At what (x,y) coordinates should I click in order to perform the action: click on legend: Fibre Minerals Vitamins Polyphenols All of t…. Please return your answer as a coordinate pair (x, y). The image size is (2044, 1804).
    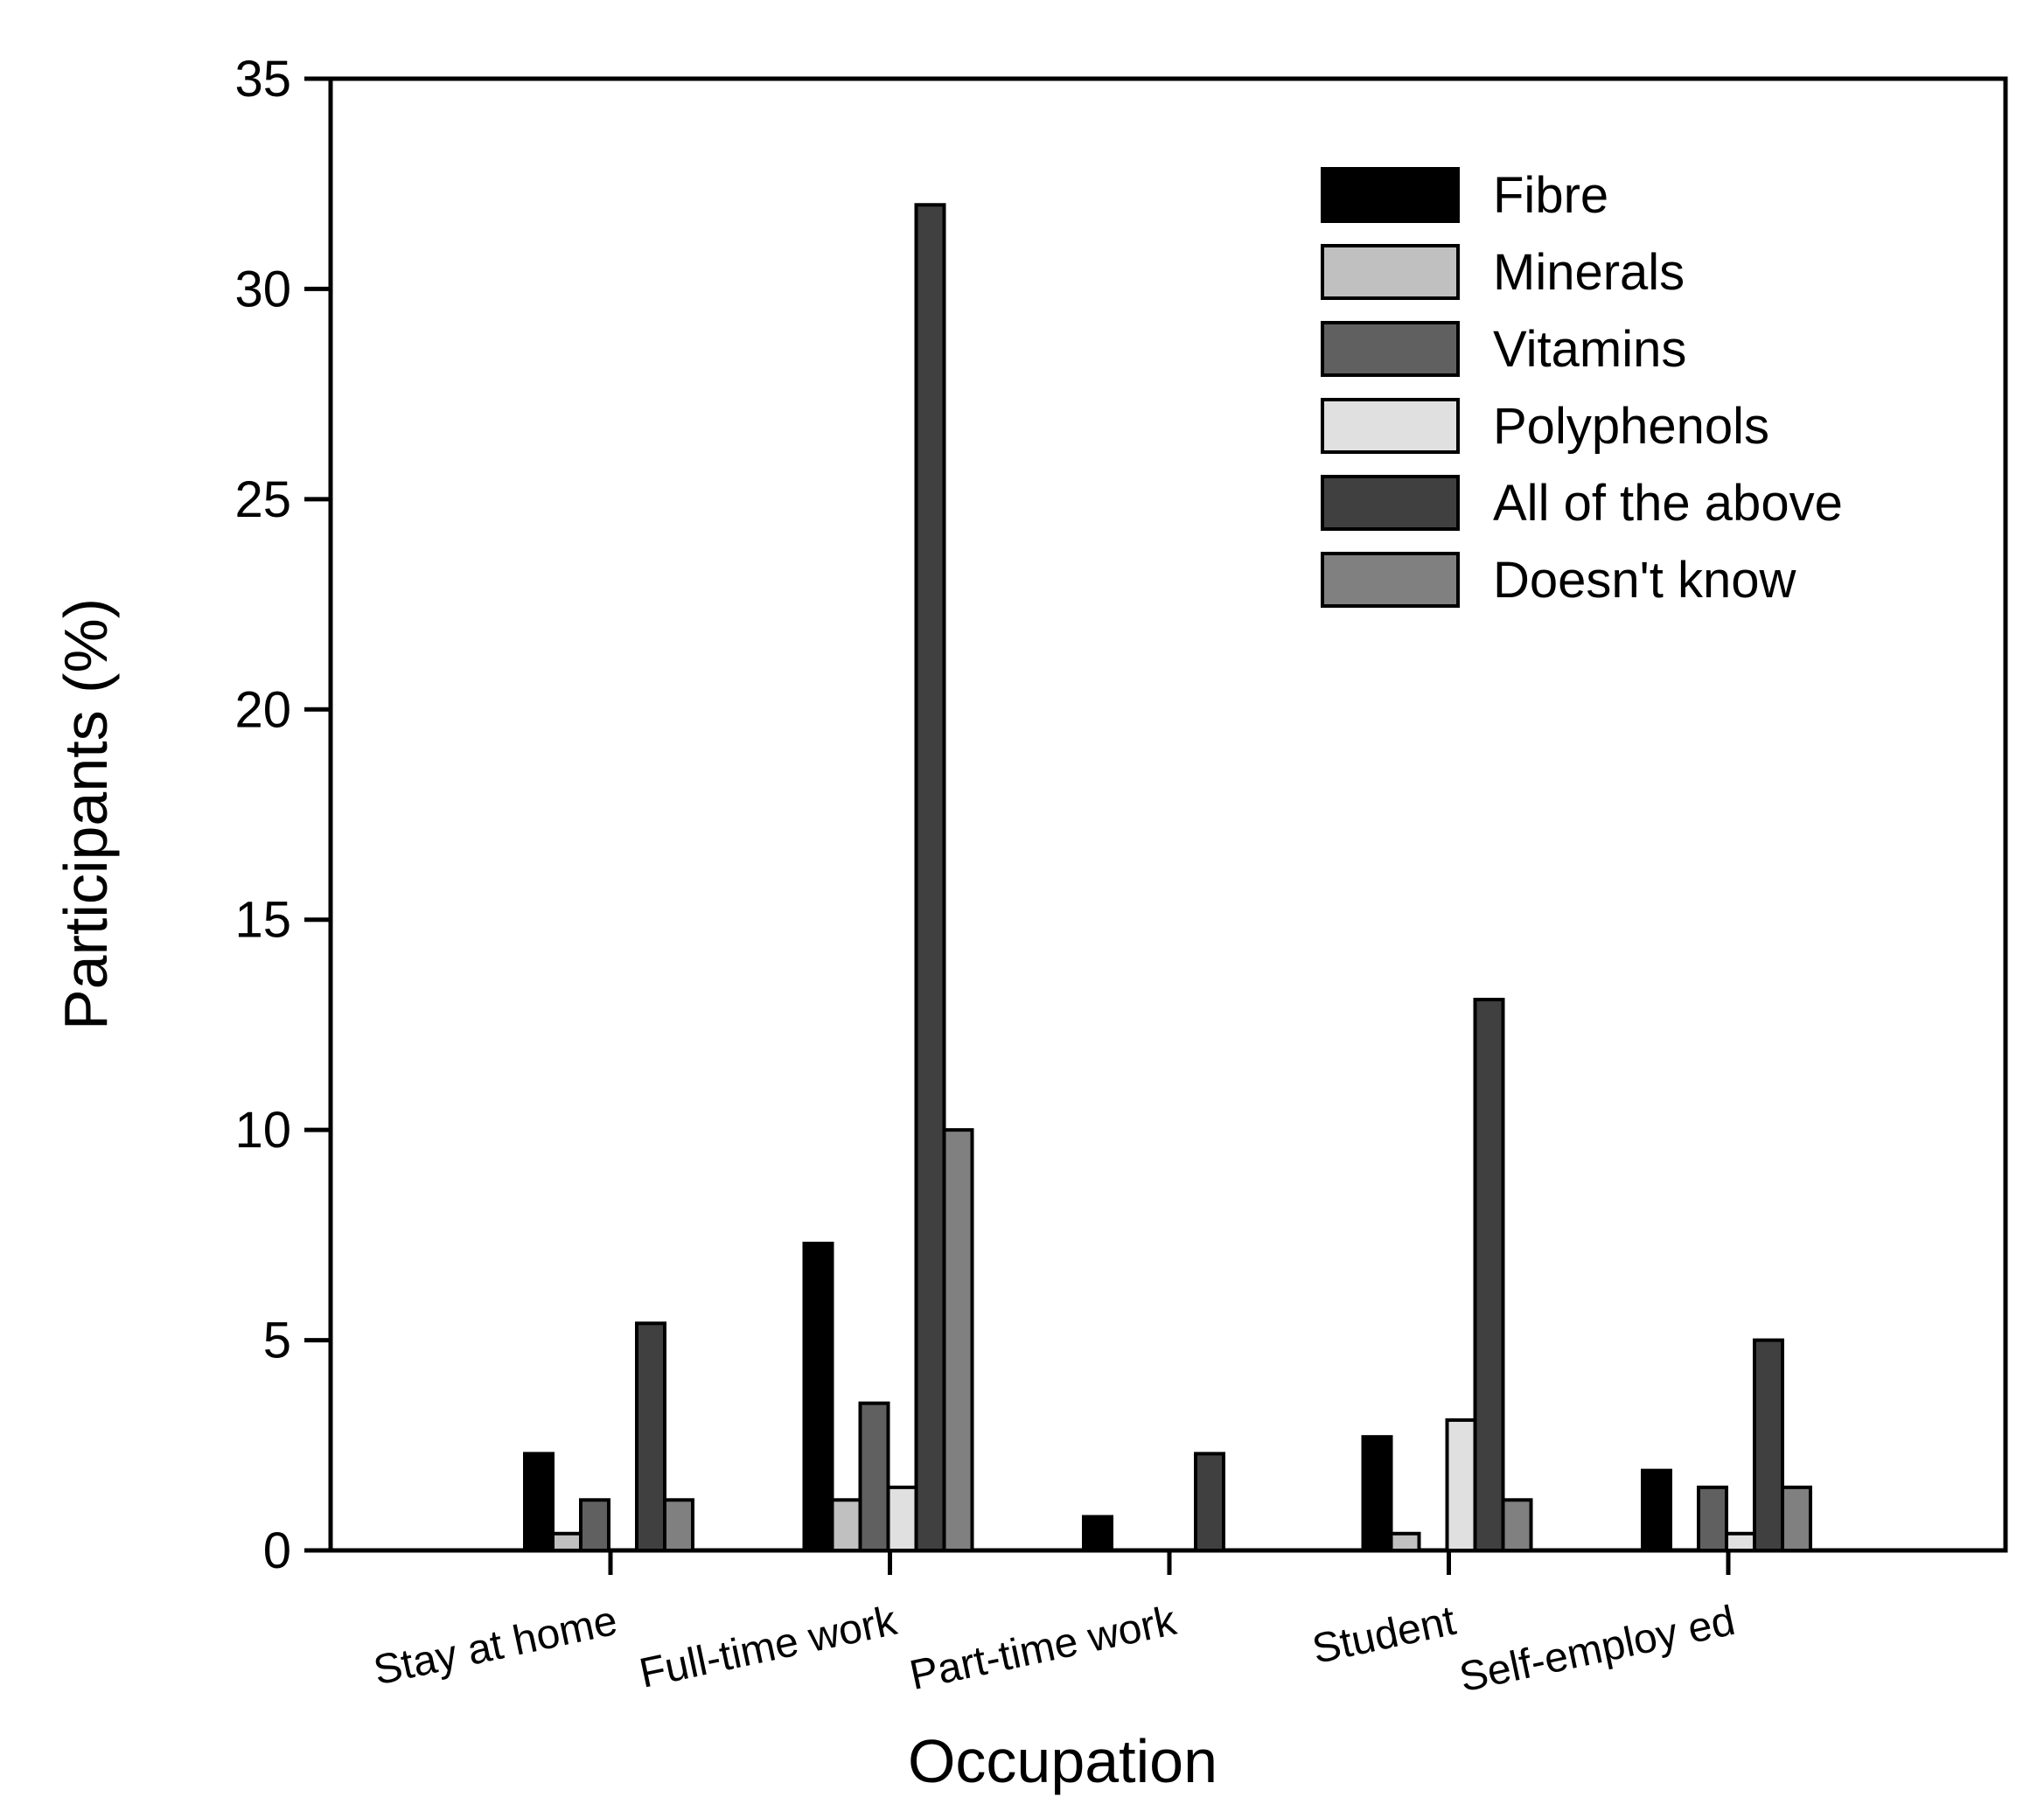
    Looking at the image, I should click on (1582, 388).